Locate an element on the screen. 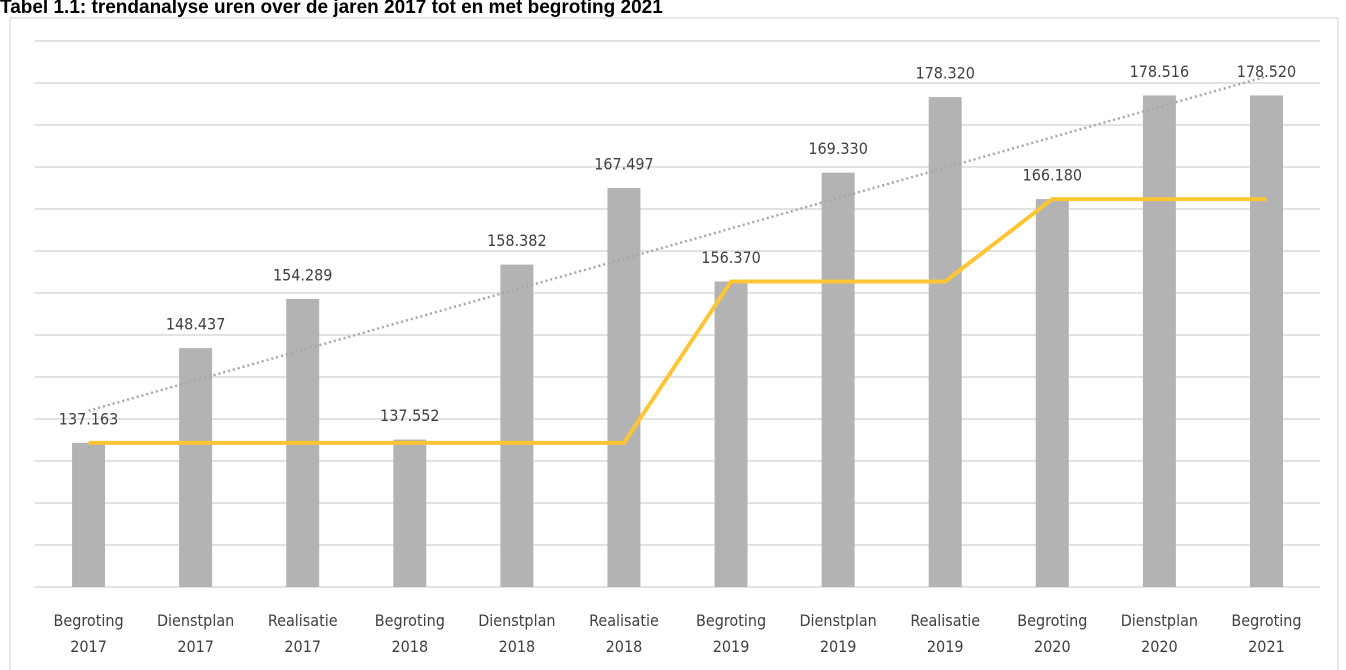 The image size is (1346, 670). x-tick-label: Dienstplan 2019 is located at coordinates (837, 633).